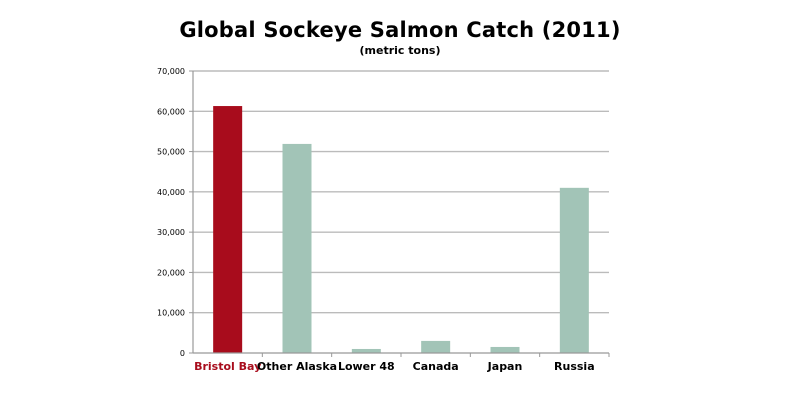  What do you see at coordinates (574, 270) in the screenshot?
I see `bar-russia` at bounding box center [574, 270].